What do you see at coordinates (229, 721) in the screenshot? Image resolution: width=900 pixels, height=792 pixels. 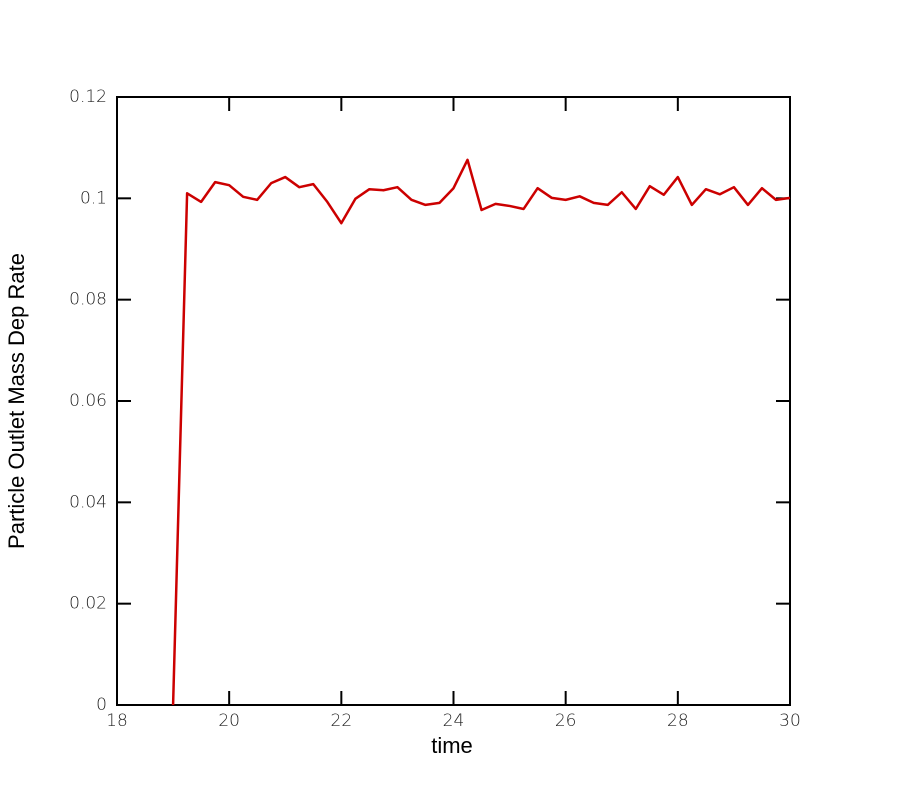 I see `x-tick-label: 20` at bounding box center [229, 721].